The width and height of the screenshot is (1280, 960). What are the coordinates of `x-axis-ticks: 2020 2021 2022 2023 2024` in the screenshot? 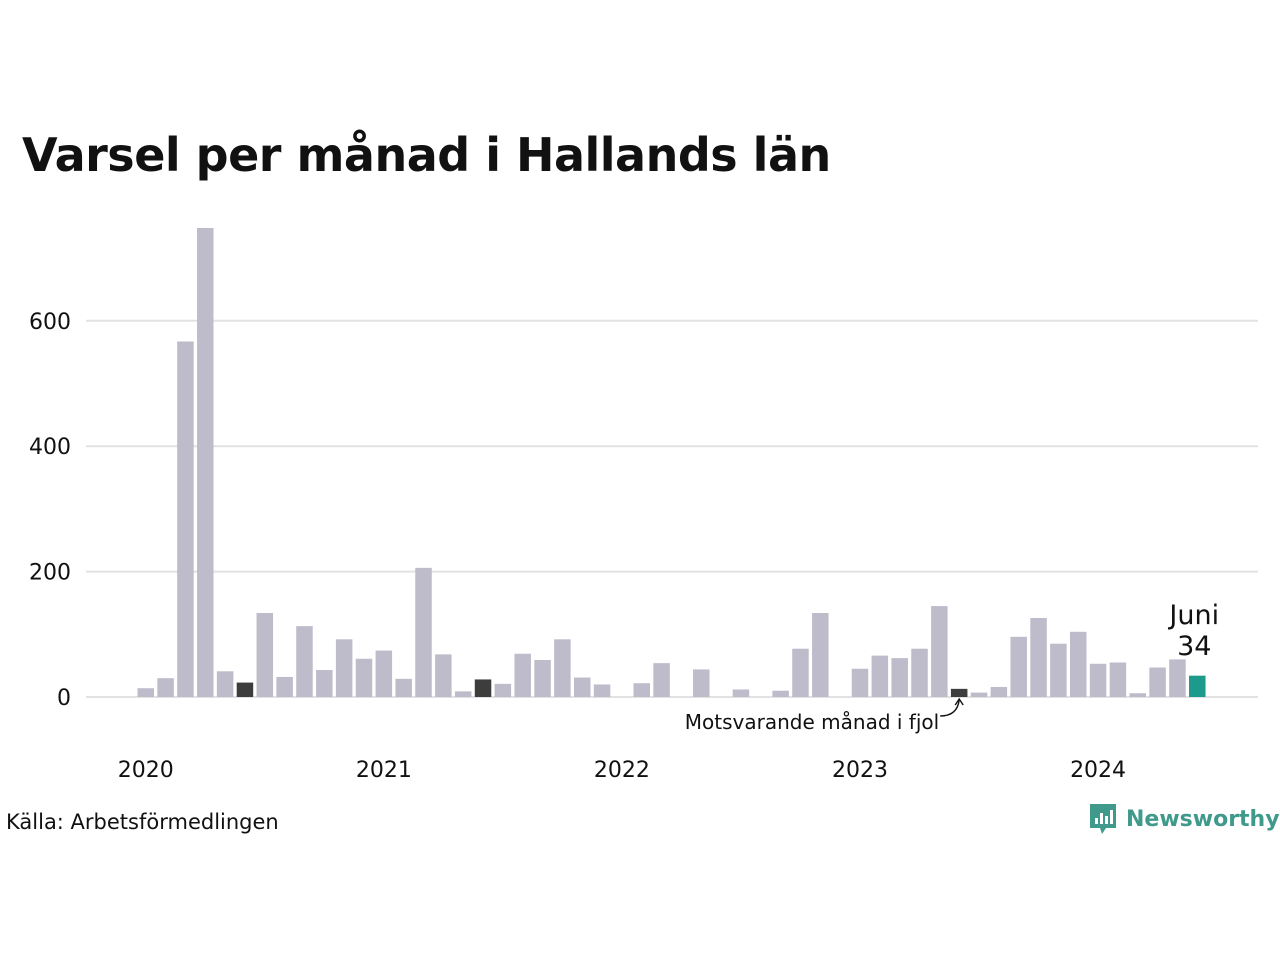 It's located at (622, 770).